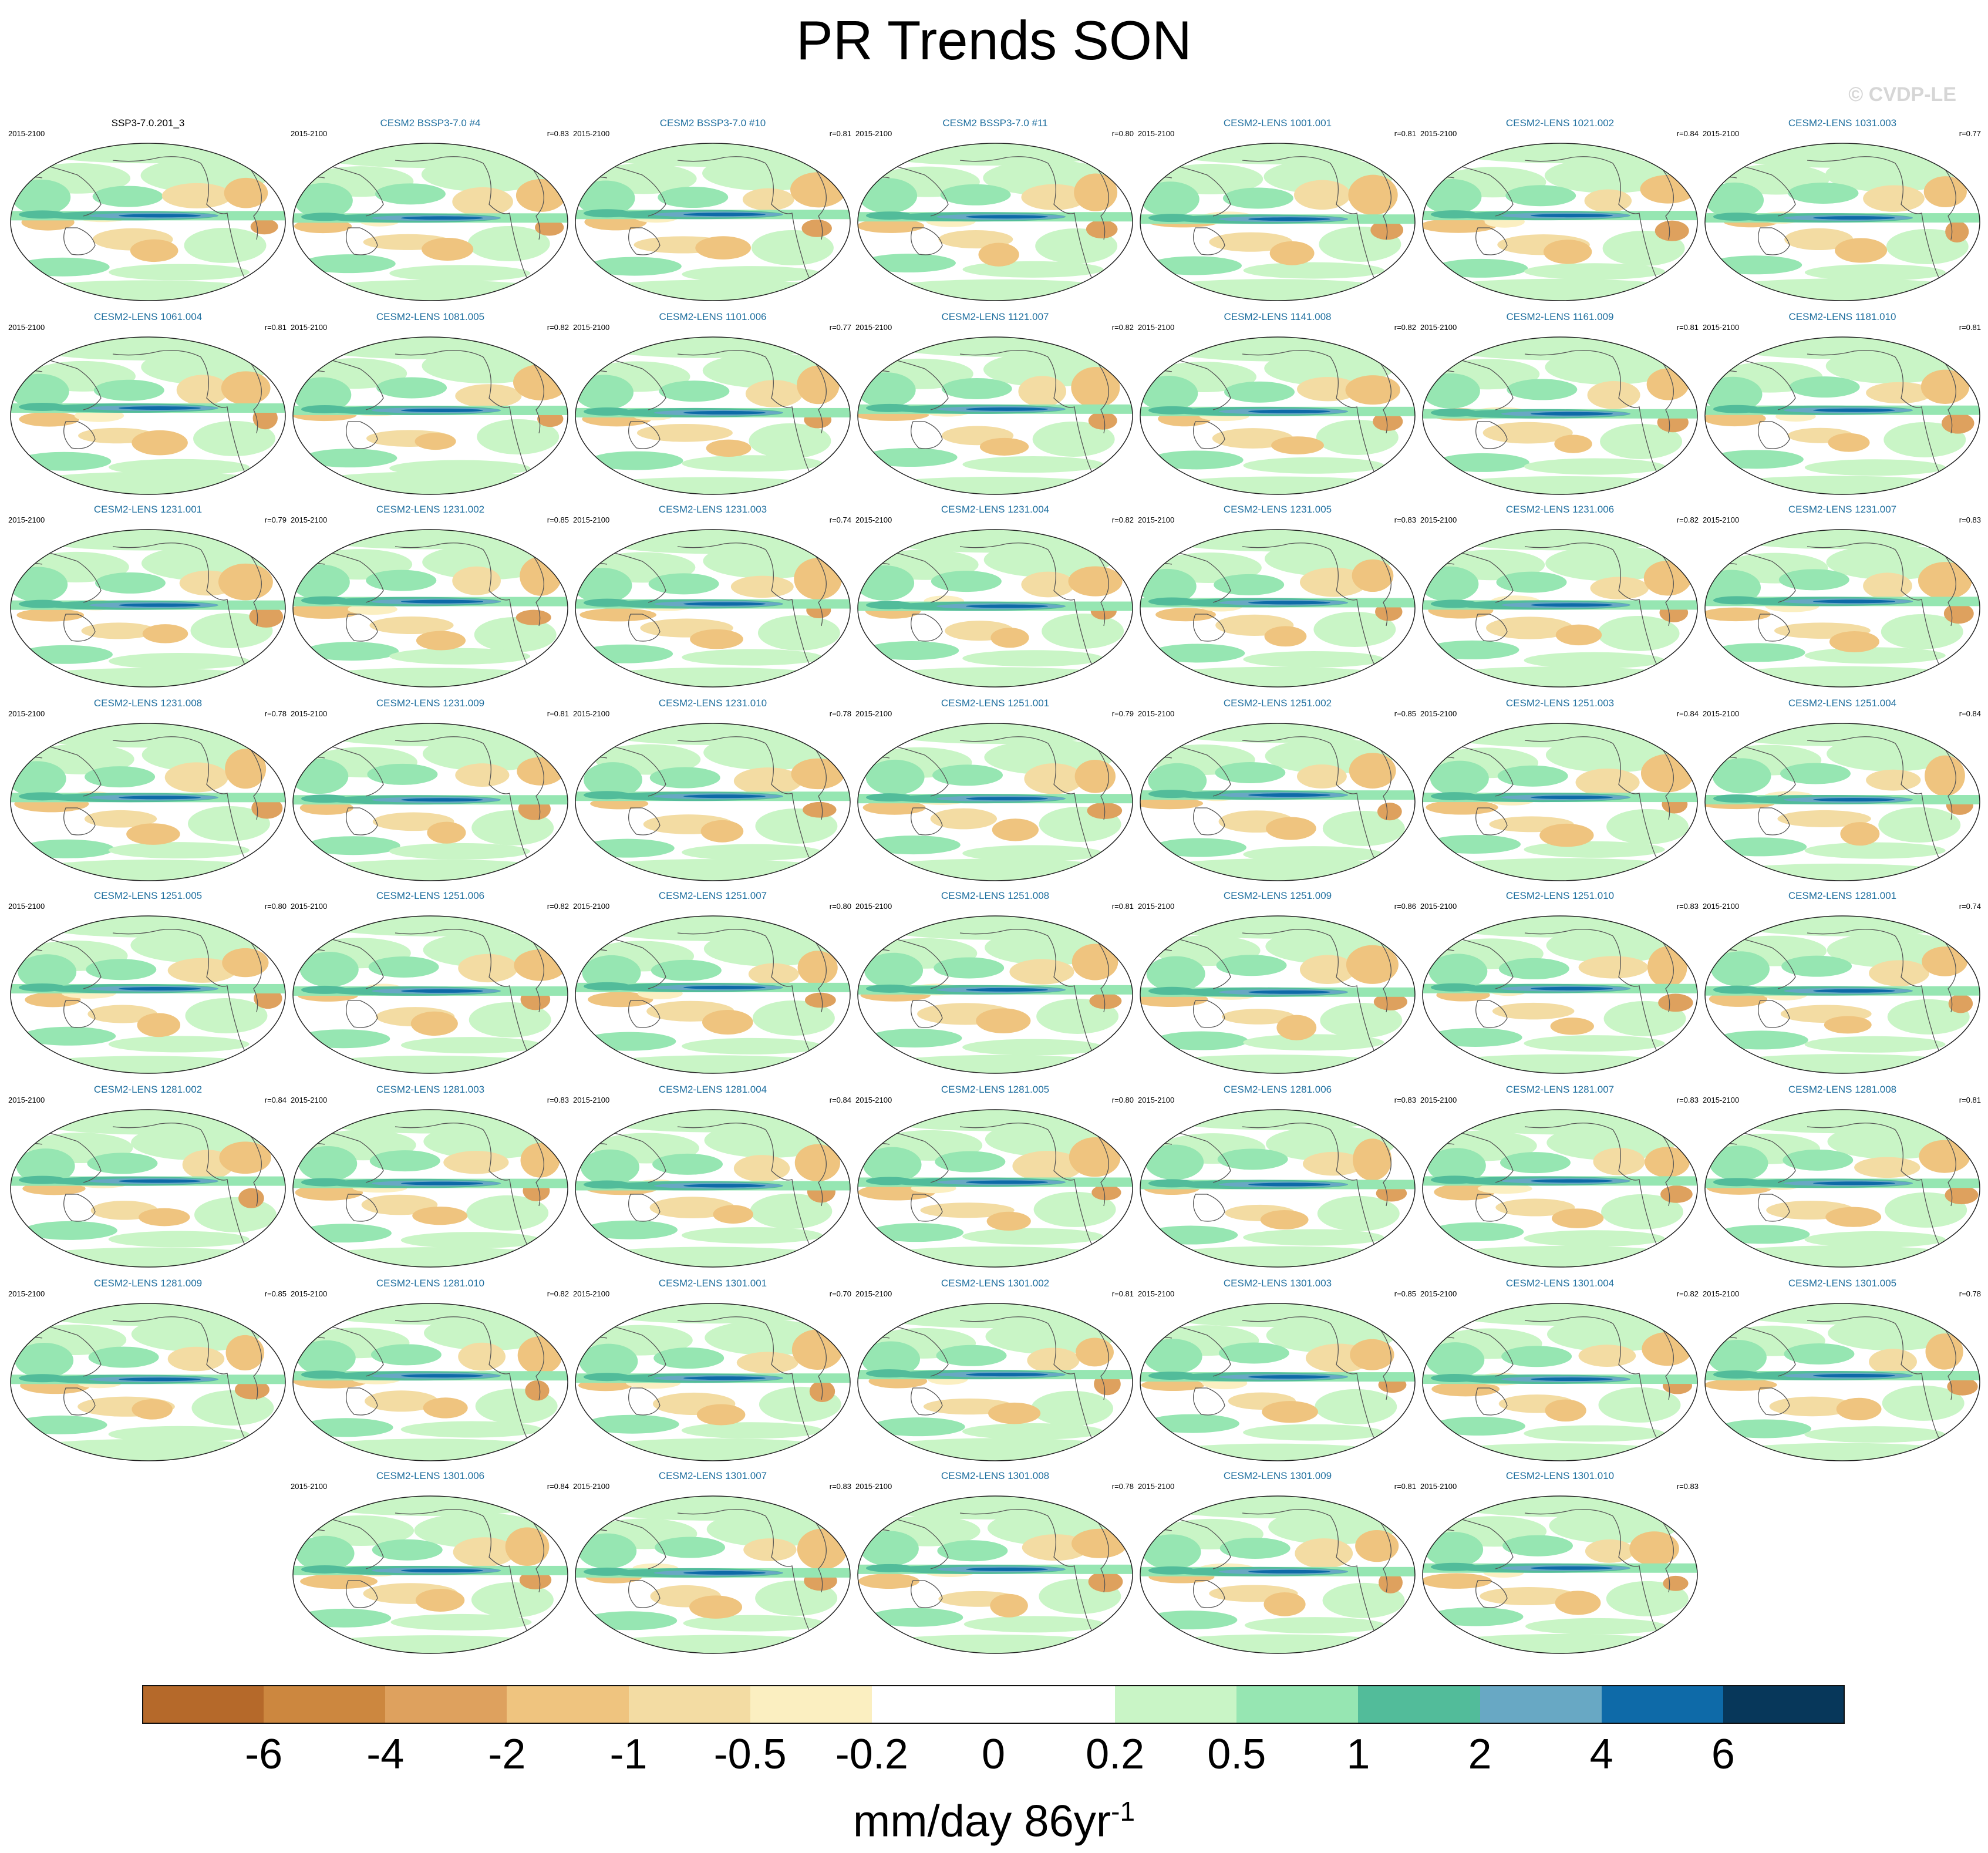  What do you see at coordinates (148, 316) in the screenshot?
I see `panel-title: CESM2-LENS 1061.004` at bounding box center [148, 316].